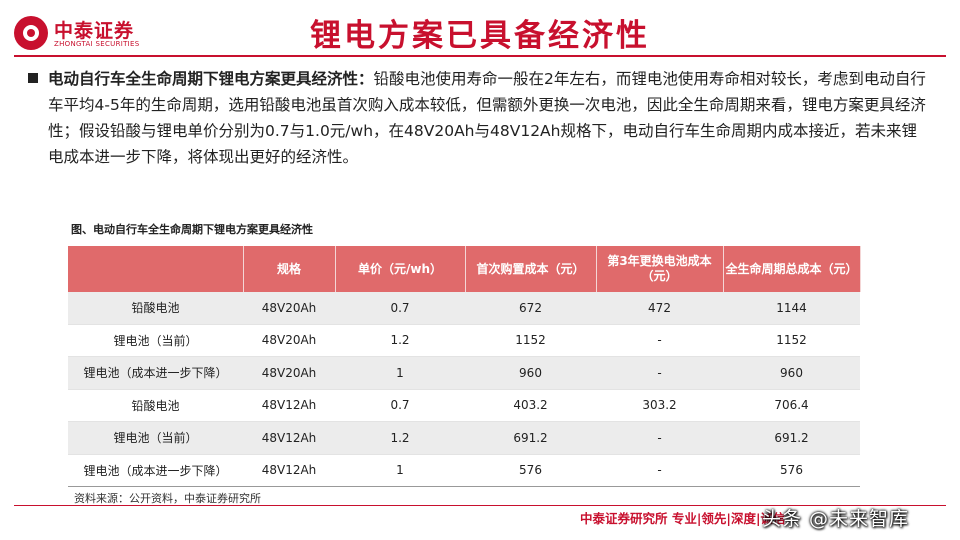  Describe the element at coordinates (192, 229) in the screenshot. I see `table-title: 图、电动自行车全生命周期下锂电方案更具经济性` at that location.